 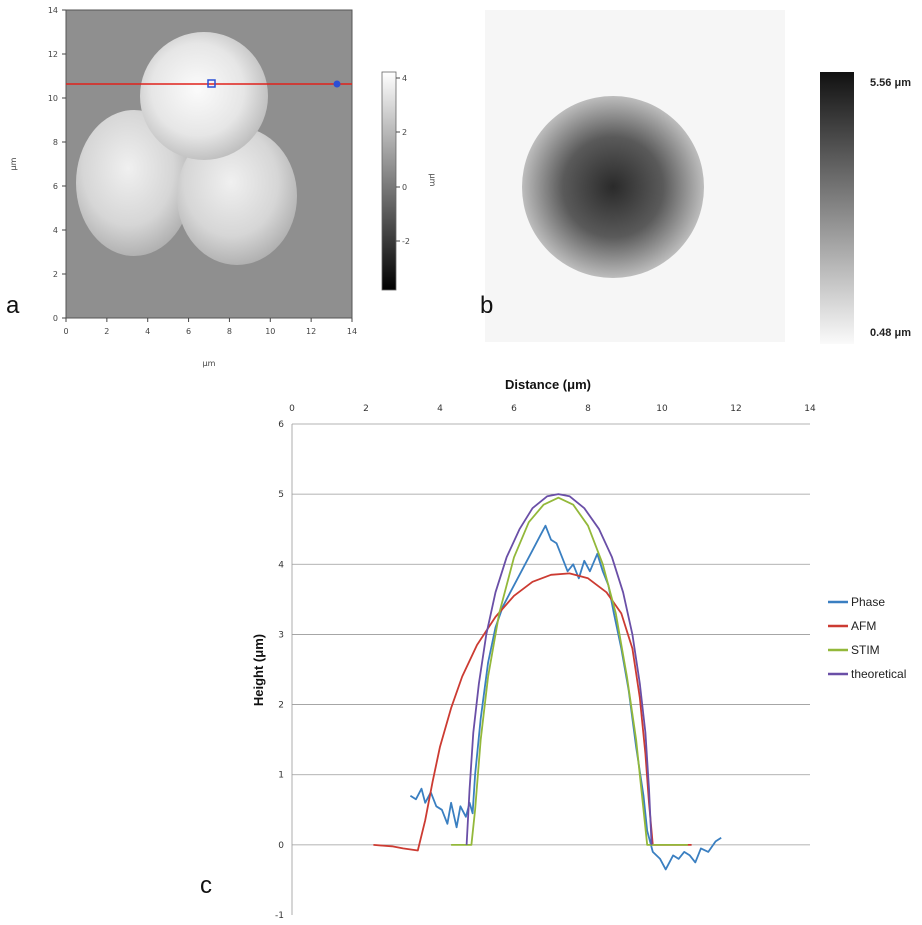 I want to click on chart-y-tick-label: 3, so click(x=281, y=635).